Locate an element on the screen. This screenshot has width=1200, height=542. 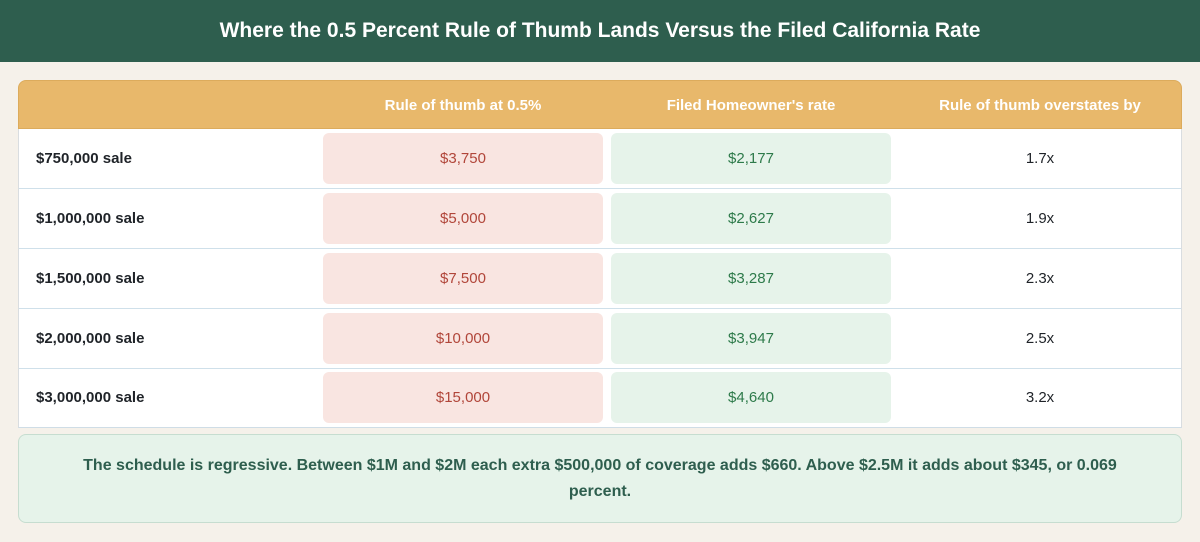
overstates-cell: 1.9x is located at coordinates (1040, 218).